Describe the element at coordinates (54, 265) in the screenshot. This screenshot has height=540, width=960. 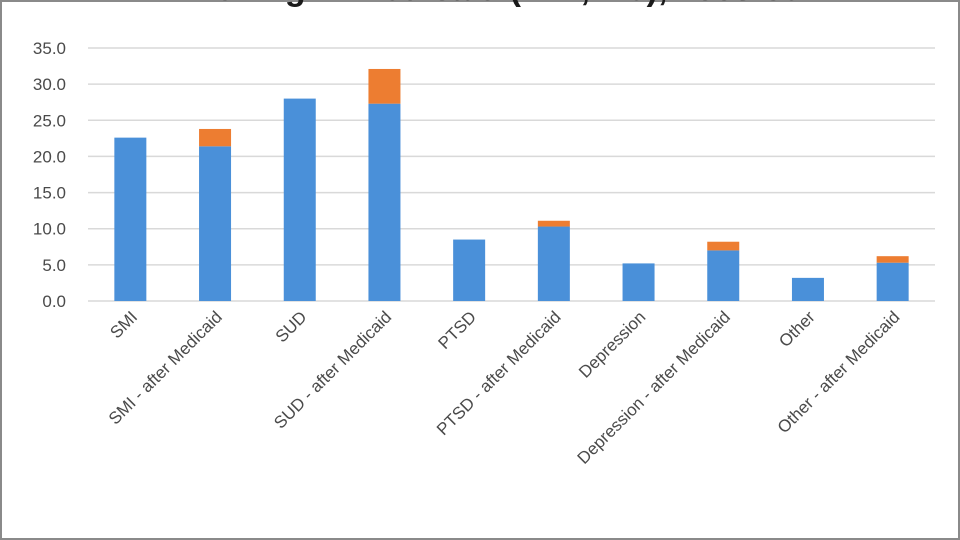
I see `y-tick-label: 5.0` at that location.